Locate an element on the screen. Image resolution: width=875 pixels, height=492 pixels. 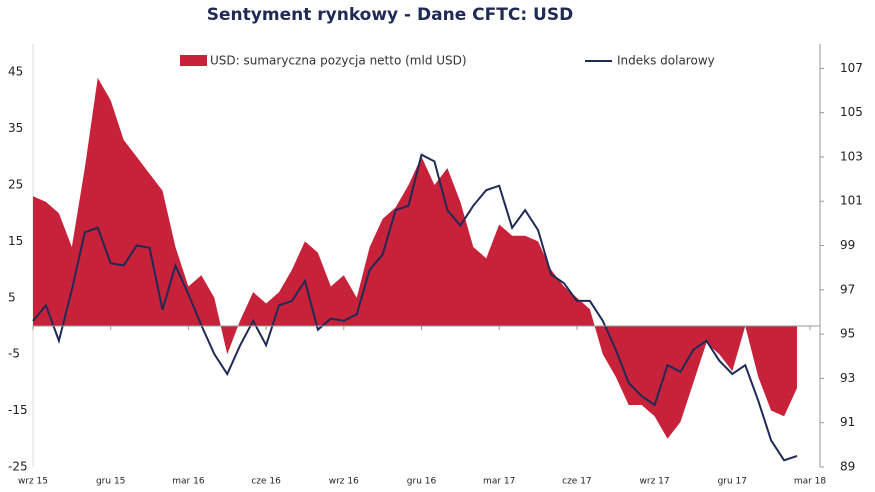
y2-tick-label: 105 is located at coordinates (851, 112).